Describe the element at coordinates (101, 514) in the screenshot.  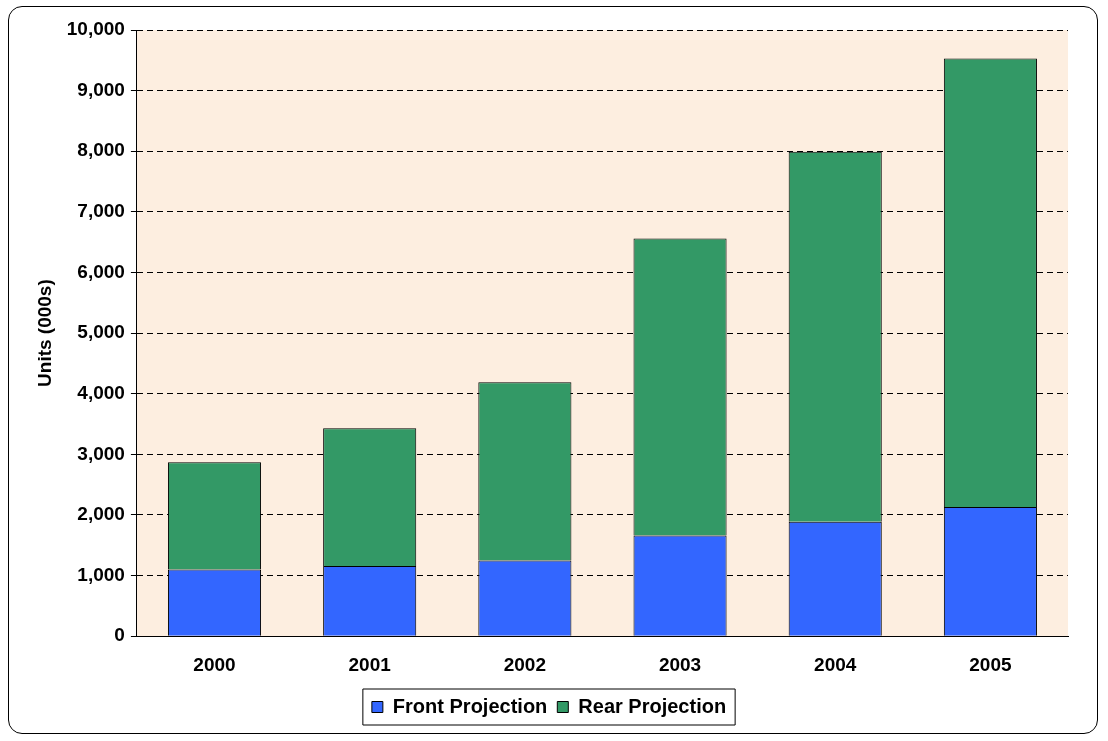
I see `y-tick-label: 2,000` at that location.